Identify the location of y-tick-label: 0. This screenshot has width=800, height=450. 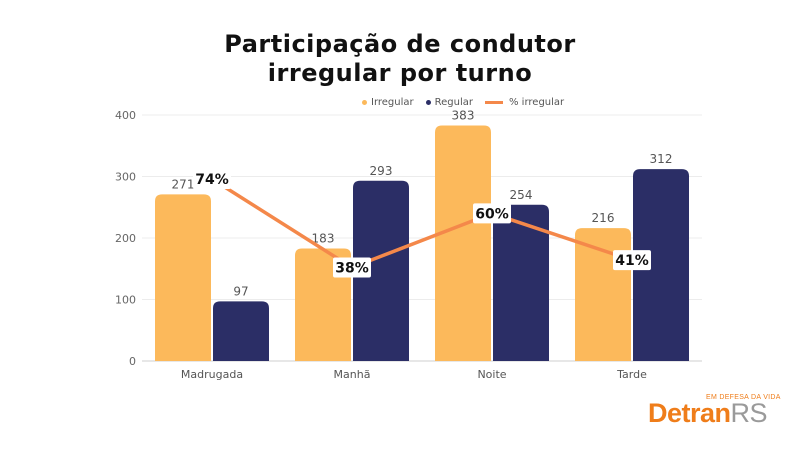
(132, 361).